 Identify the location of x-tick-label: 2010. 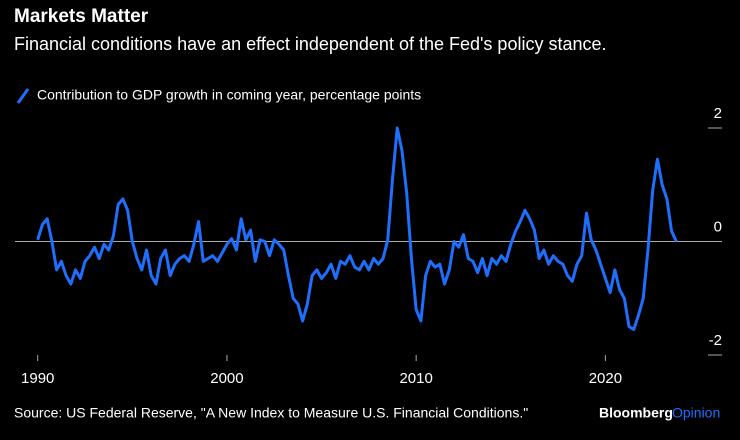
(415, 378).